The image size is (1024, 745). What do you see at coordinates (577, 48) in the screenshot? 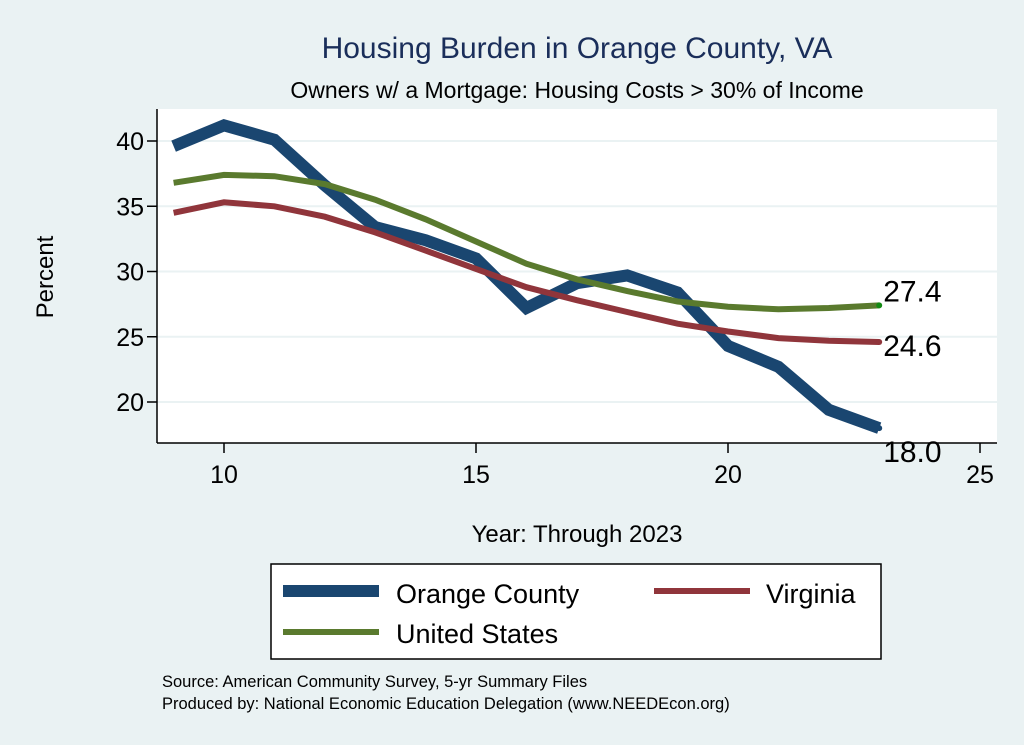
I see `chart-title: Housing Burden in Orange County, VA` at bounding box center [577, 48].